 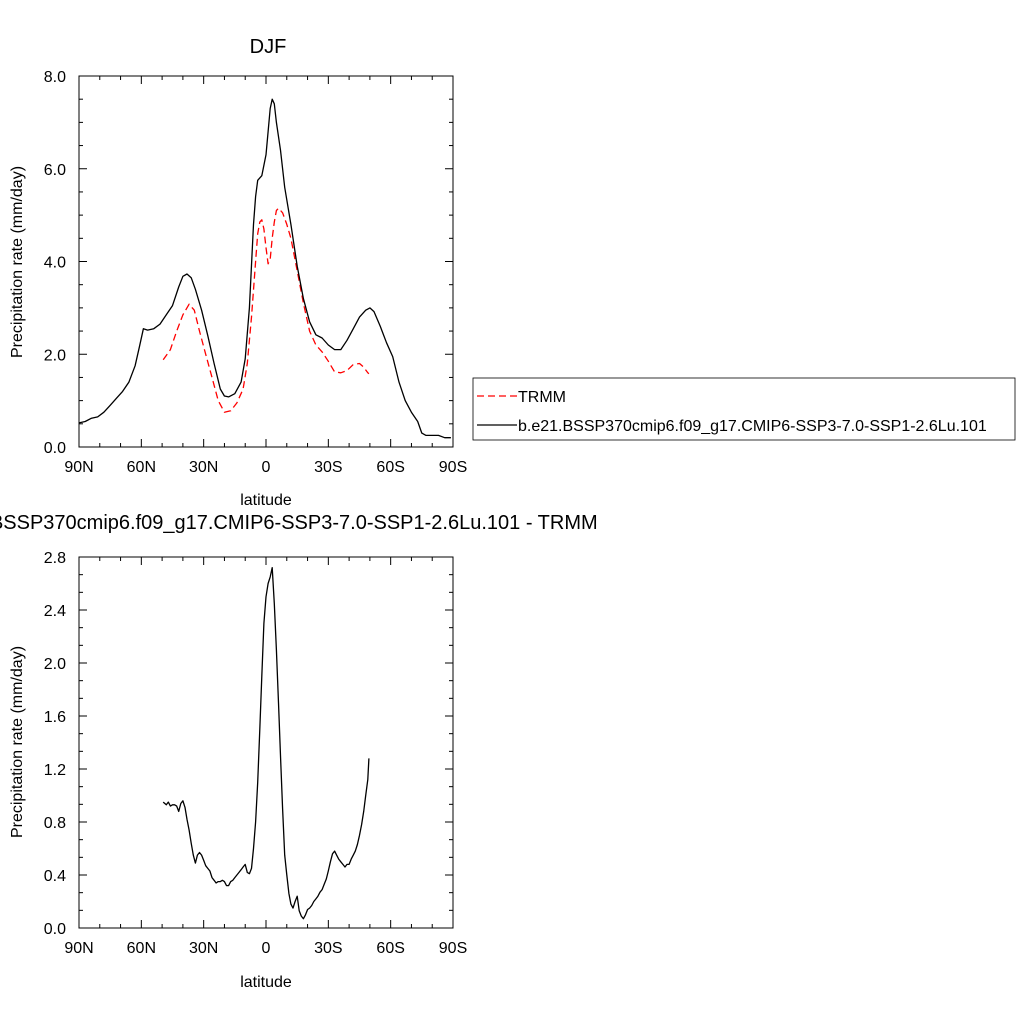 I want to click on y-tick-label: 1.2, so click(x=55, y=770).